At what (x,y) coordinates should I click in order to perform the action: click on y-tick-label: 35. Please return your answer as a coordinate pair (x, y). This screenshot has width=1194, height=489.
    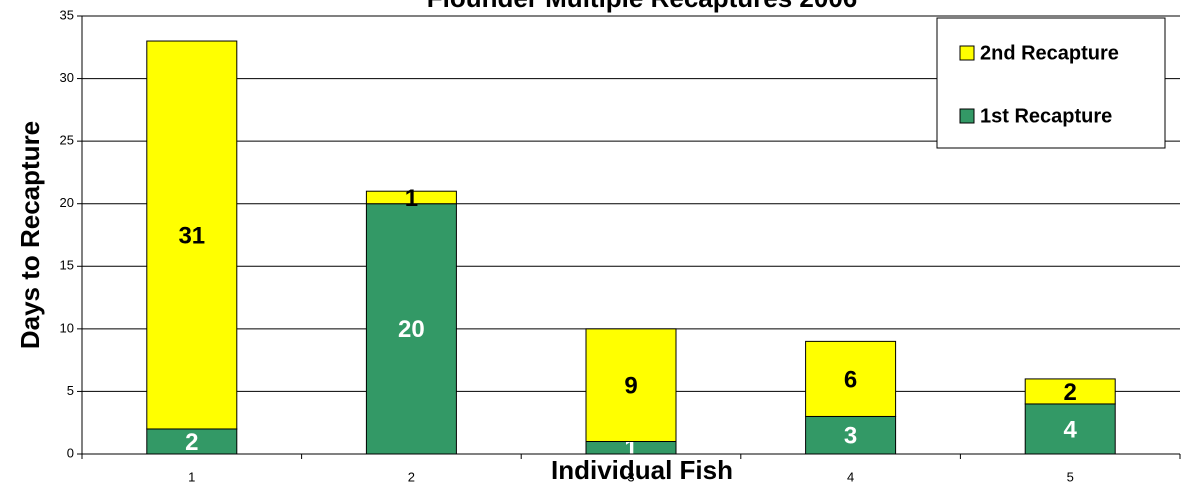
    Looking at the image, I should click on (67, 14).